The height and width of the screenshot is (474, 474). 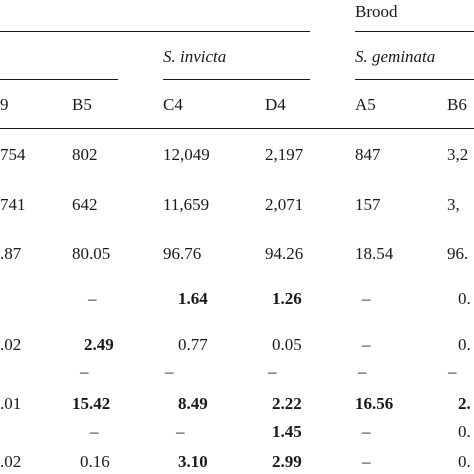 What do you see at coordinates (13, 154) in the screenshot?
I see `table-cell: 754` at bounding box center [13, 154].